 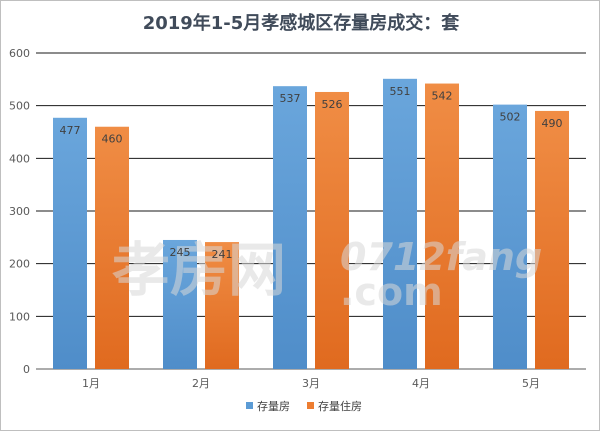 What do you see at coordinates (112, 139) in the screenshot?
I see `data-label: 460` at bounding box center [112, 139].